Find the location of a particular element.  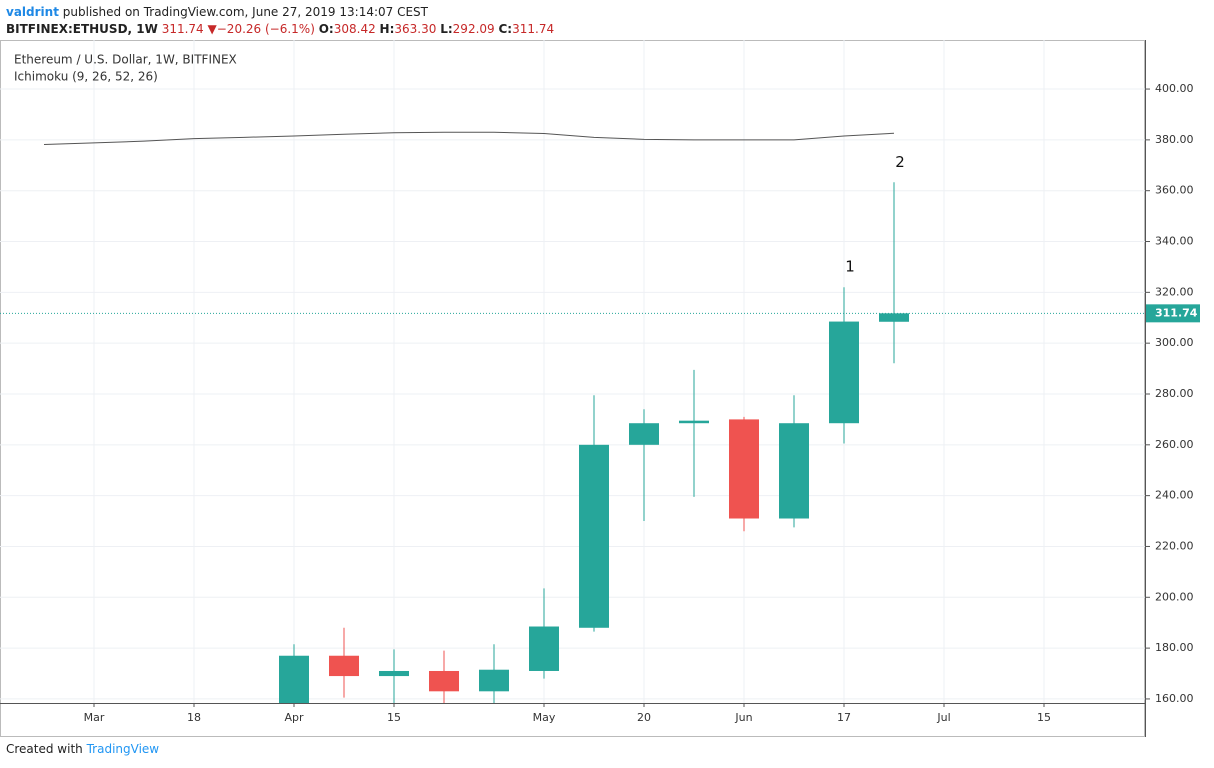

c: 311.74 is located at coordinates (533, 29).